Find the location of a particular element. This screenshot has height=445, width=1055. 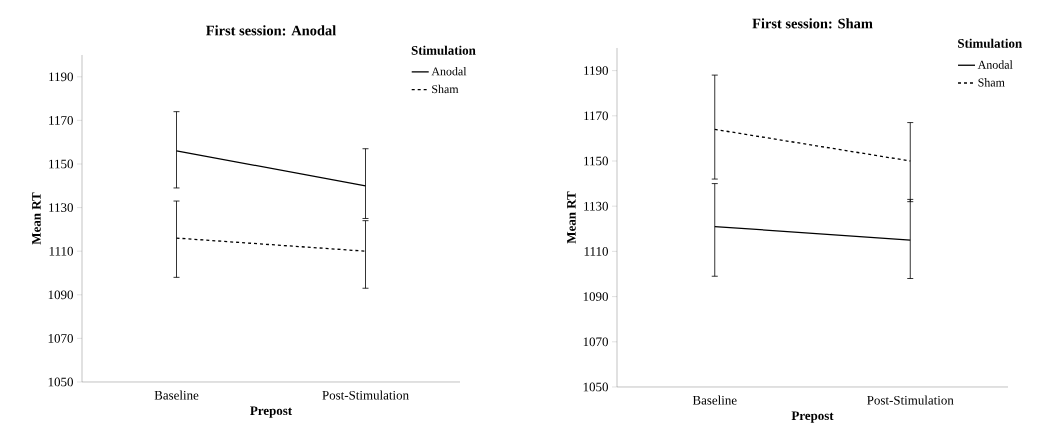

chart-title: First session: Sham is located at coordinates (812, 23).